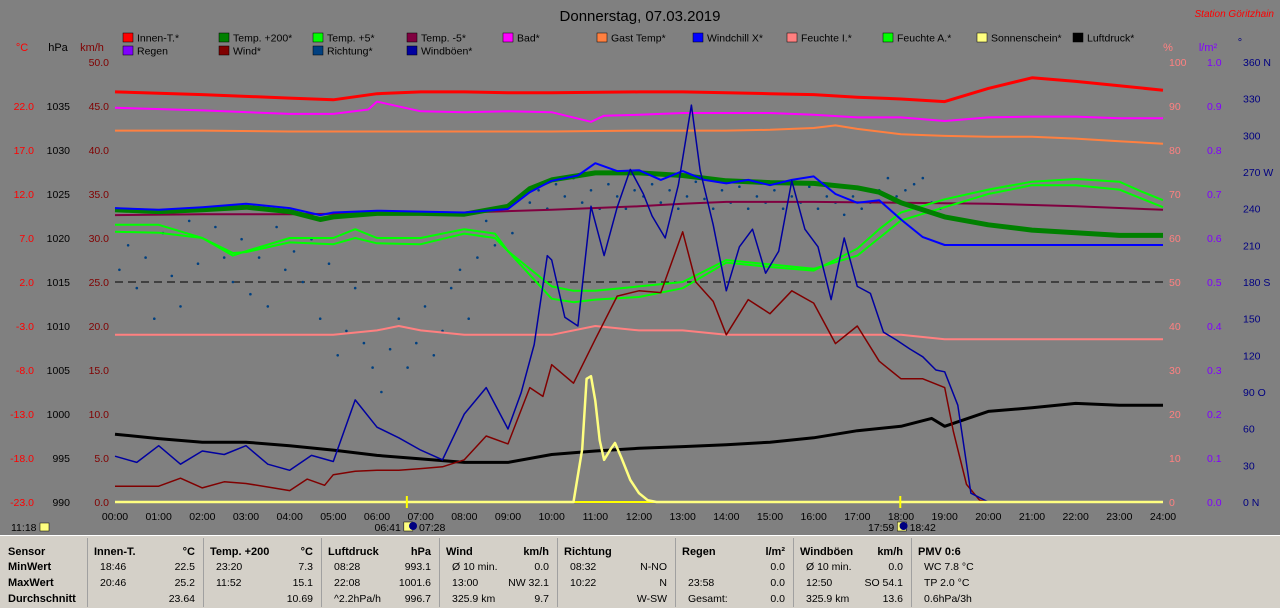 This screenshot has width=1280, height=608. Describe the element at coordinates (31, 583) in the screenshot. I see `row-label: MaxWert` at that location.